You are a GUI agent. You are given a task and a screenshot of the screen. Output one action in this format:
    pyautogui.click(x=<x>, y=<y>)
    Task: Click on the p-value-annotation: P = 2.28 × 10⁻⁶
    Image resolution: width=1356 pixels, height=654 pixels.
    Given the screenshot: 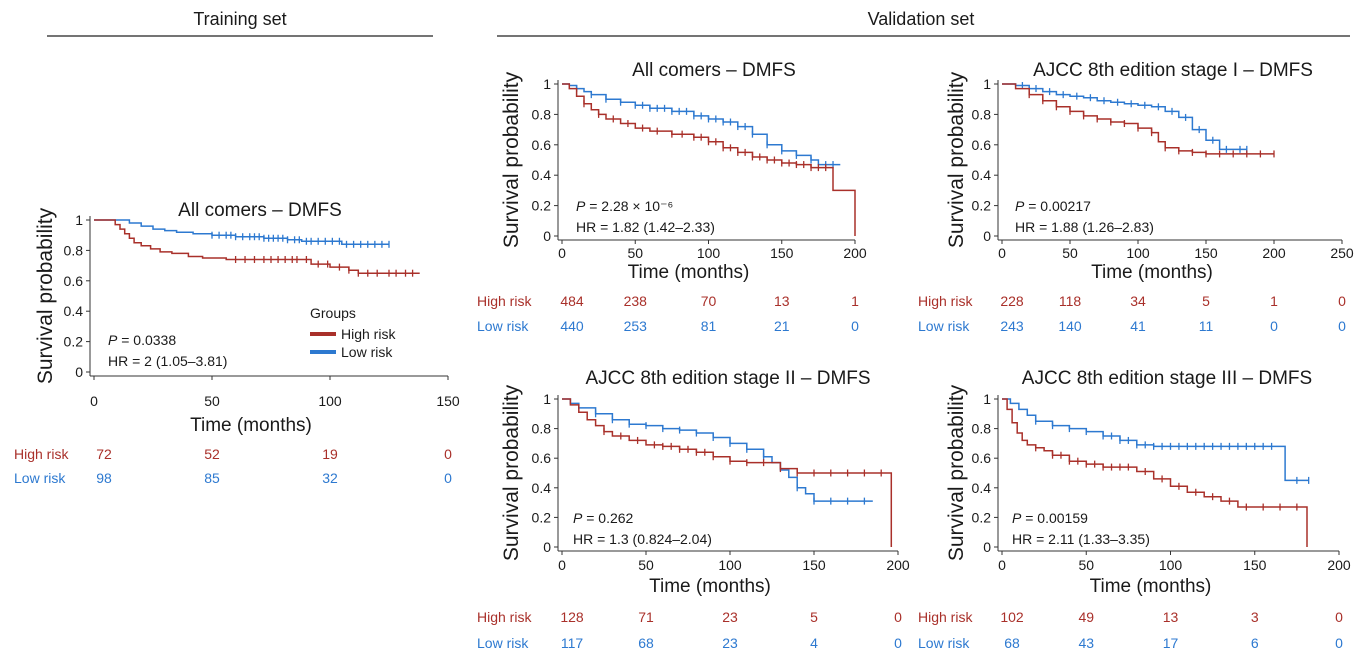 What is the action you would take?
    pyautogui.click(x=624, y=206)
    